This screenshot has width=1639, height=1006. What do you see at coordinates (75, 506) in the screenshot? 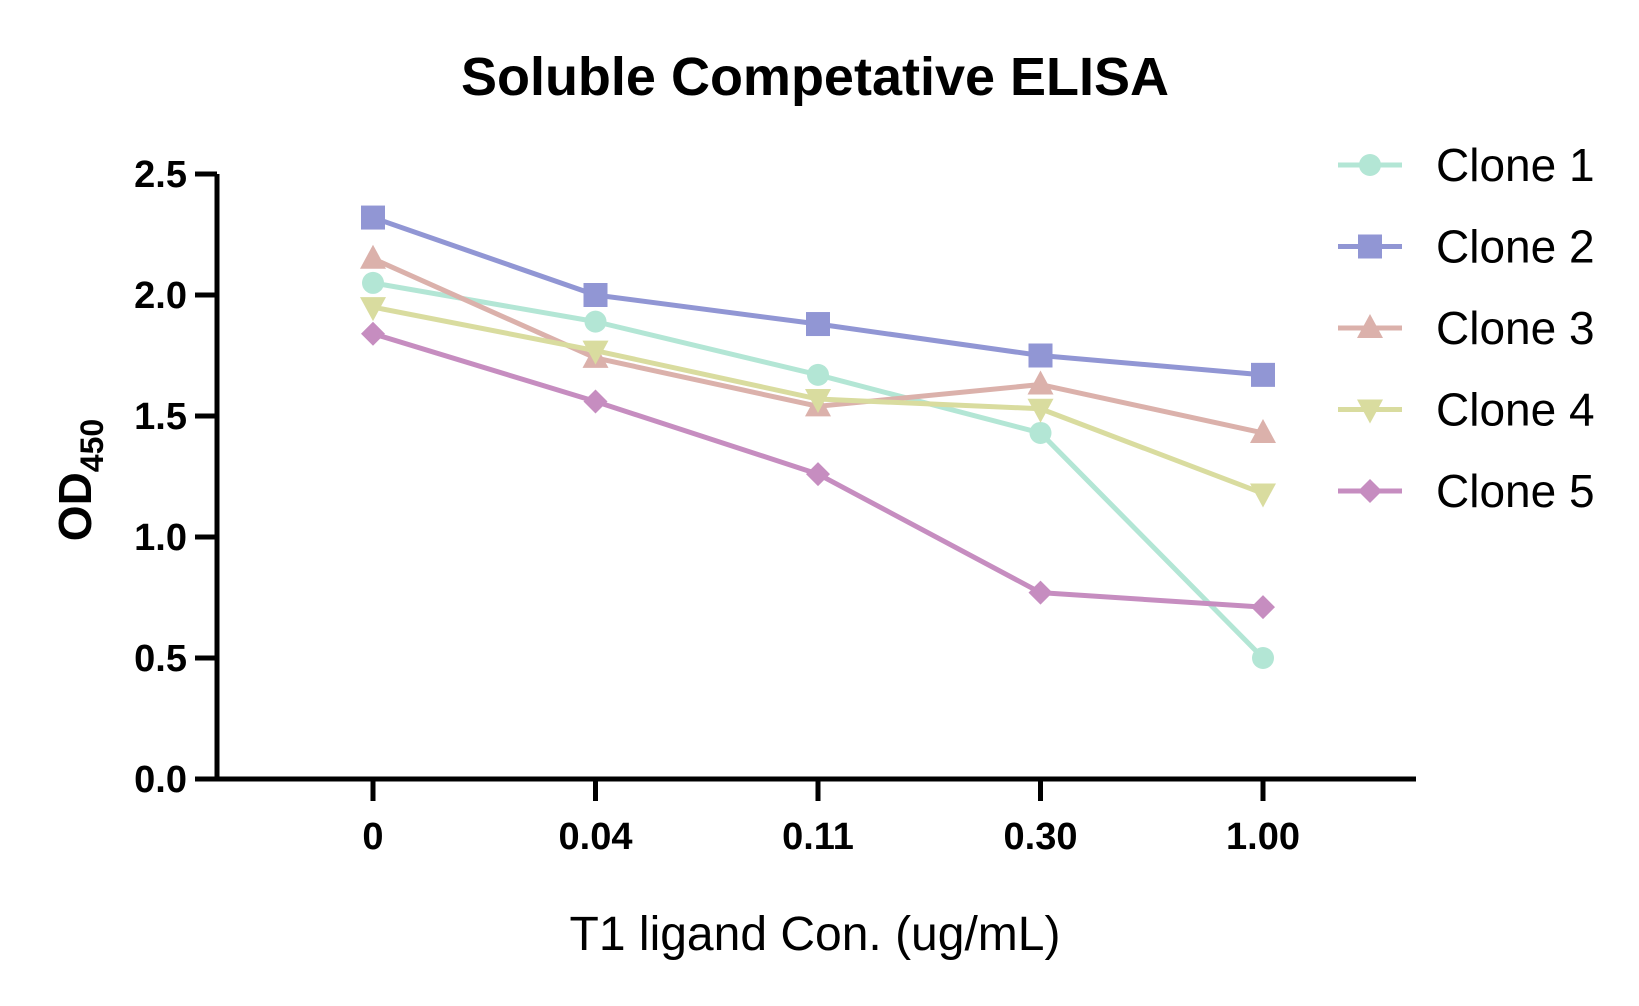
I see `y-axis-label-main: OD` at bounding box center [75, 506].